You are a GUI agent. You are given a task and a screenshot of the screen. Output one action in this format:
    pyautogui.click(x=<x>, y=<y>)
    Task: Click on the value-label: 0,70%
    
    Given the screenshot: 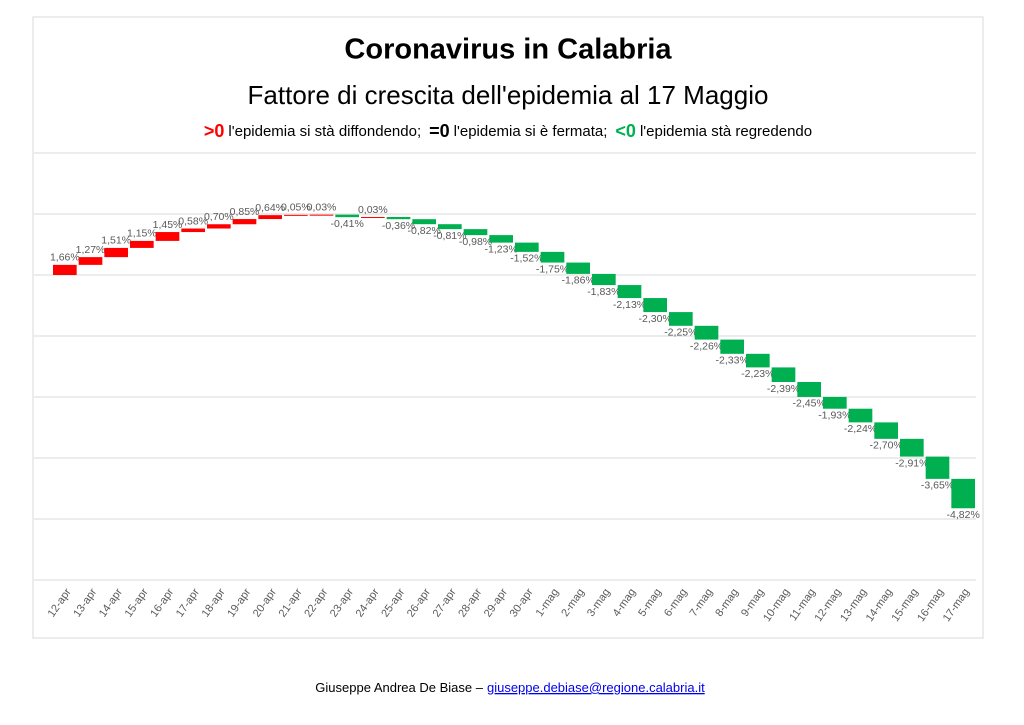 What is the action you would take?
    pyautogui.click(x=219, y=217)
    